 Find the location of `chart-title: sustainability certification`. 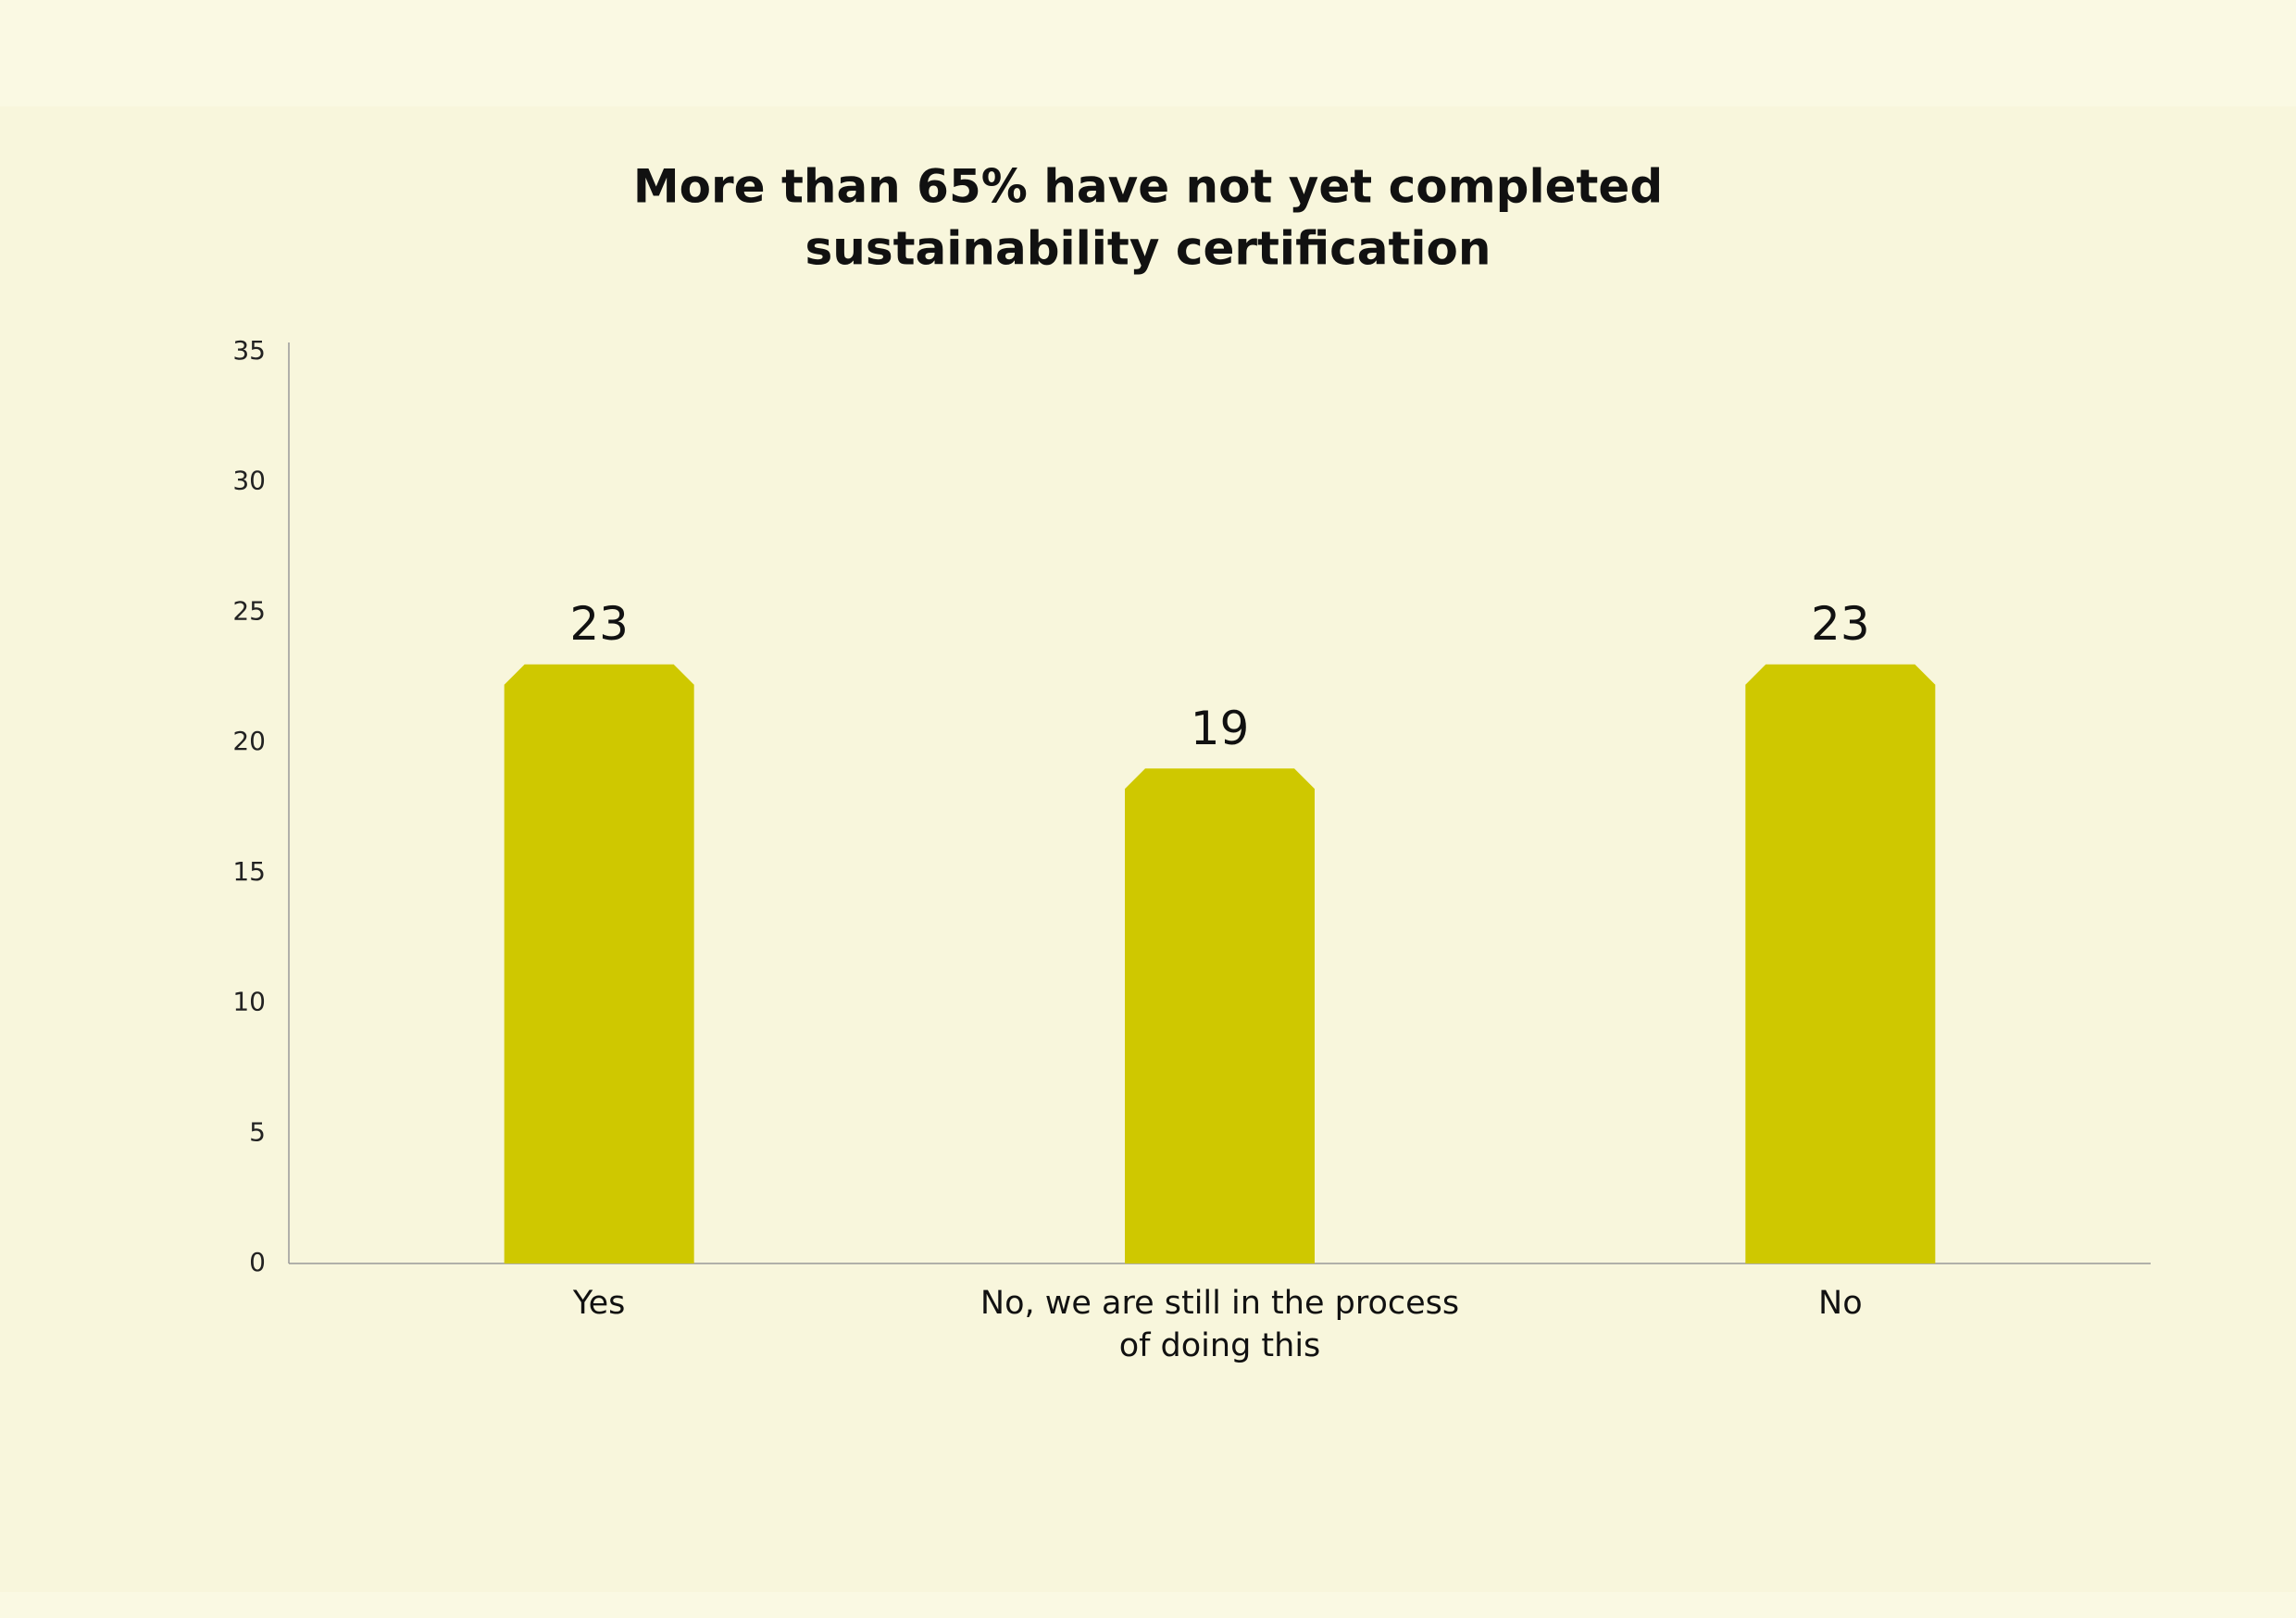

chart-title: sustainability certification is located at coordinates (1148, 249).